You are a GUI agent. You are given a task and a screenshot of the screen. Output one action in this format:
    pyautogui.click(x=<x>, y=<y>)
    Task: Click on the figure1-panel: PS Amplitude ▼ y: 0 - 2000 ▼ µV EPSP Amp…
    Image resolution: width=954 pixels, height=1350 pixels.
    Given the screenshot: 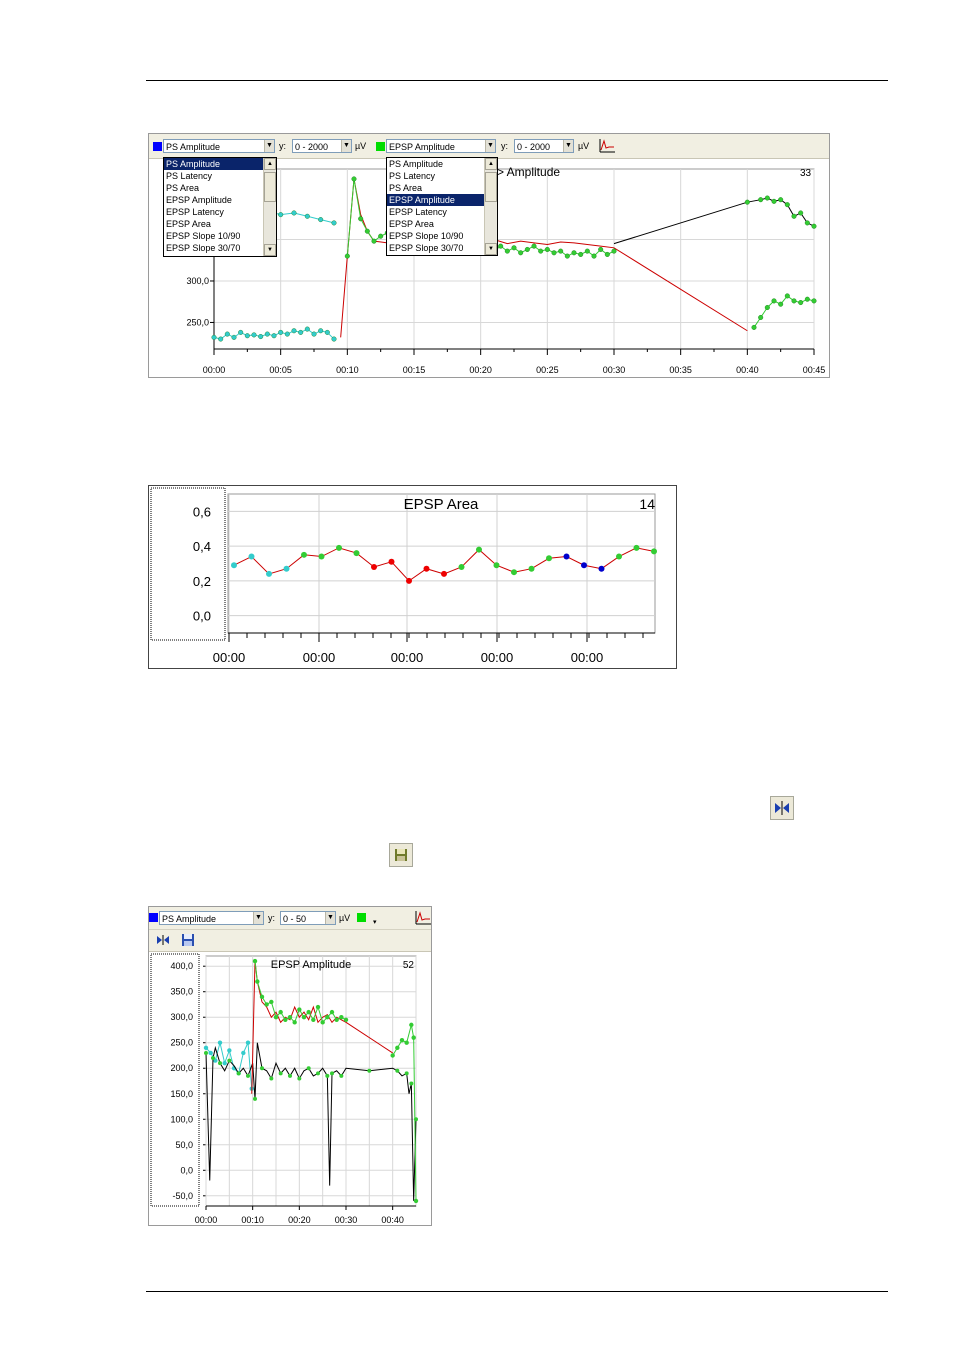 What is the action you would take?
    pyautogui.click(x=489, y=255)
    